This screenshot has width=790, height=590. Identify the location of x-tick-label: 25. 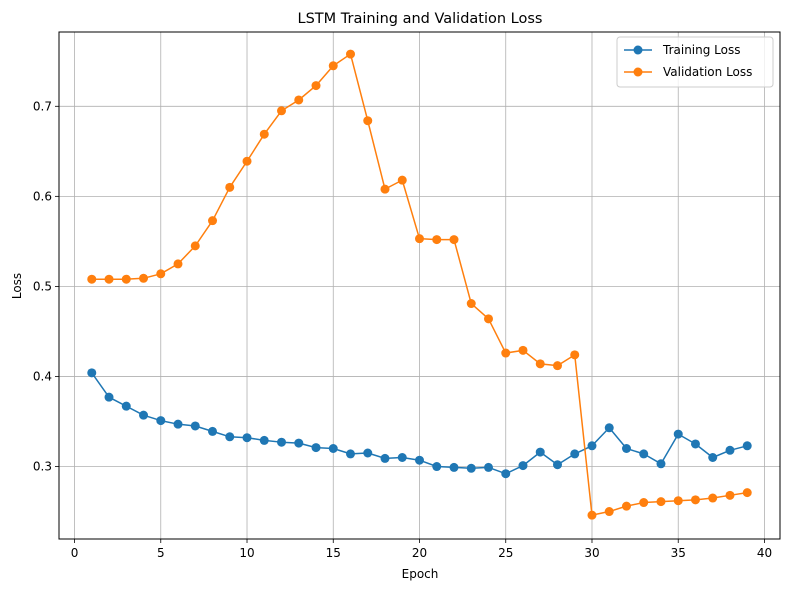
(505, 553).